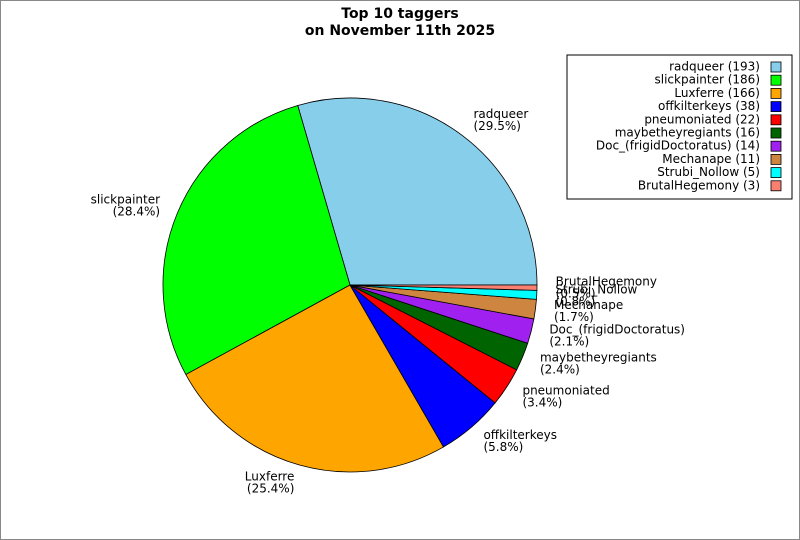 The image size is (800, 540). What do you see at coordinates (574, 317) in the screenshot?
I see `slice-percent: (1.7%)` at bounding box center [574, 317].